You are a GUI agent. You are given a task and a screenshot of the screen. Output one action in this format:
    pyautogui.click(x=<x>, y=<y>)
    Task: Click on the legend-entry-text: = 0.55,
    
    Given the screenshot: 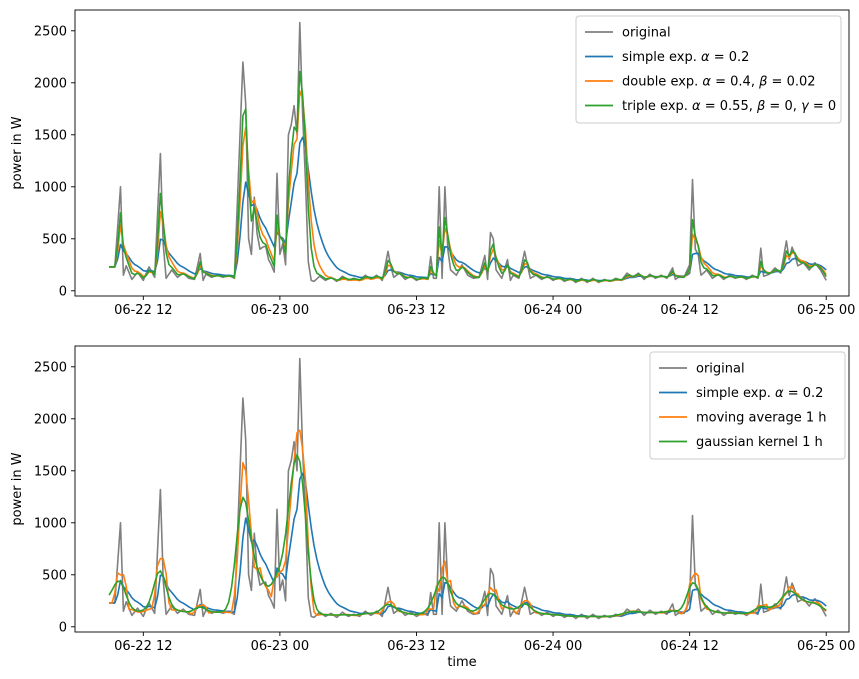 What is the action you would take?
    pyautogui.click(x=729, y=106)
    